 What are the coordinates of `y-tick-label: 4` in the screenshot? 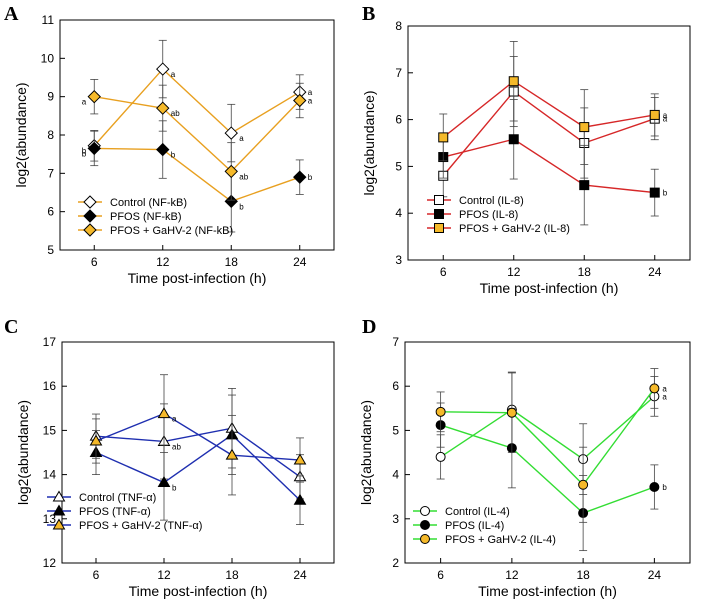 It's located at (395, 475).